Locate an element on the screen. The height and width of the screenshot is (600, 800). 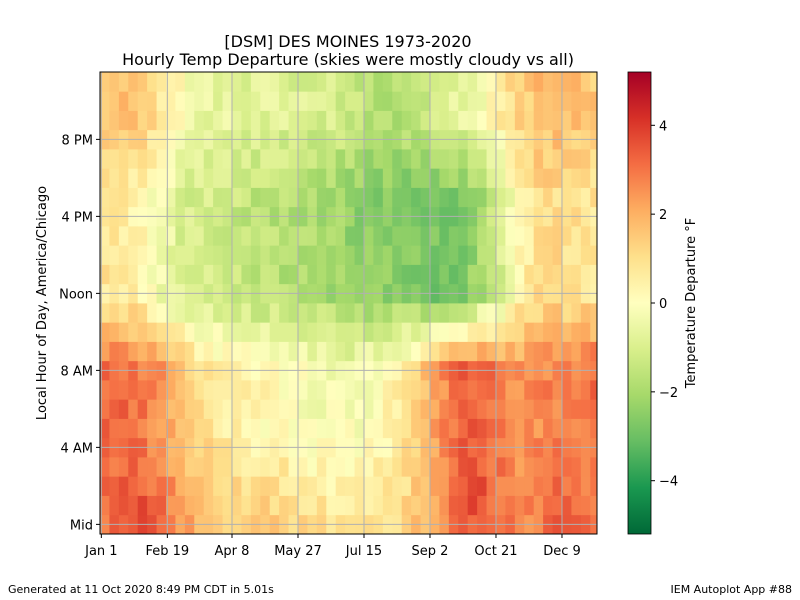
x-tick-label: May 27 is located at coordinates (298, 551).